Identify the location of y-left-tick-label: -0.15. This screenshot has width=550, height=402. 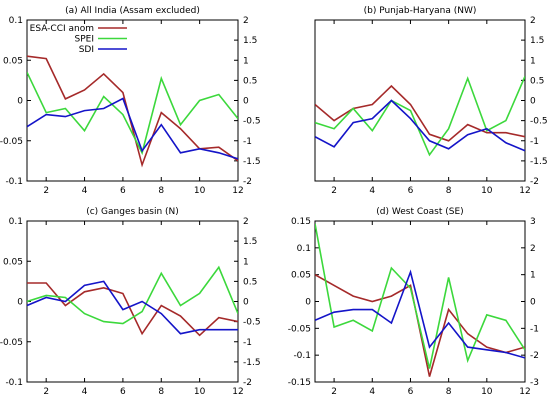
(299, 383).